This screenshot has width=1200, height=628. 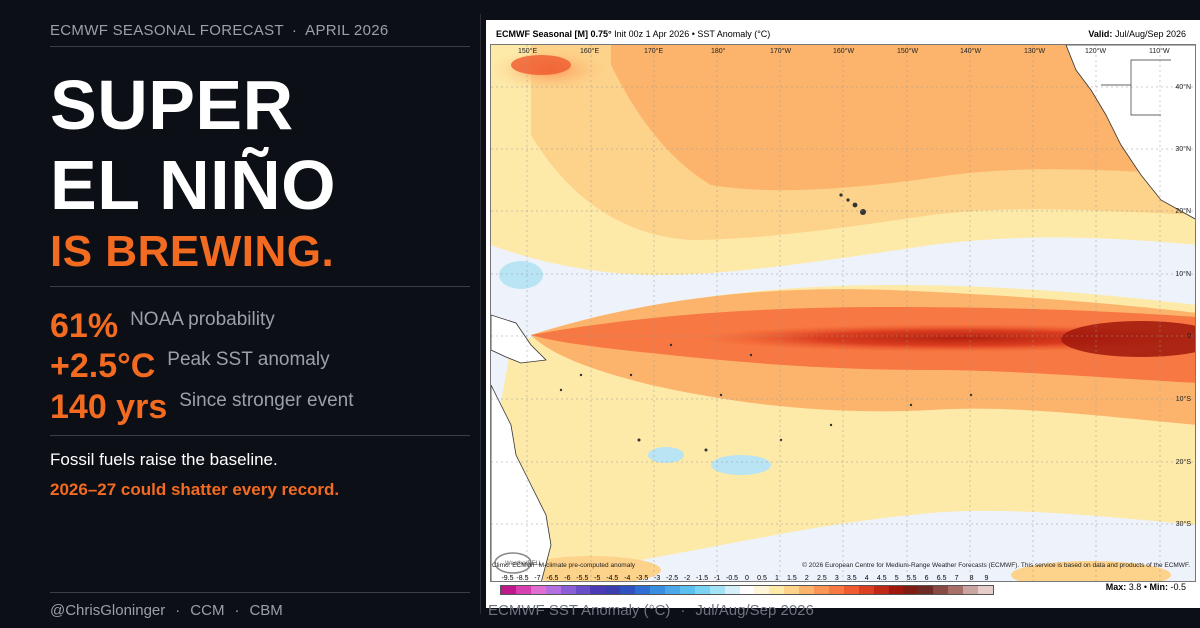 I want to click on divider-footer, so click(x=260, y=592).